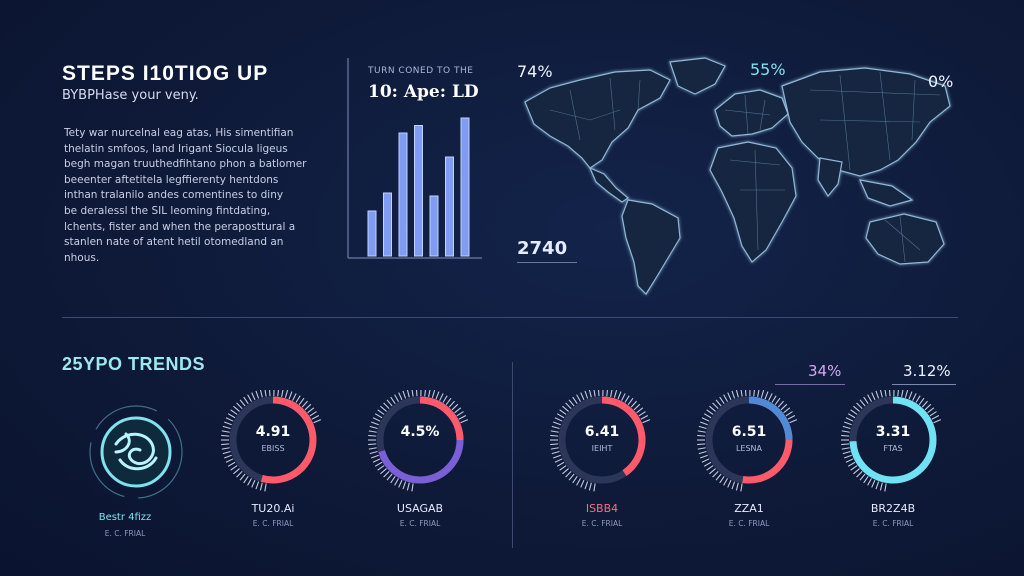 This screenshot has height=576, width=1024. Describe the element at coordinates (651, 247) in the screenshot. I see `continent-south-america` at that location.